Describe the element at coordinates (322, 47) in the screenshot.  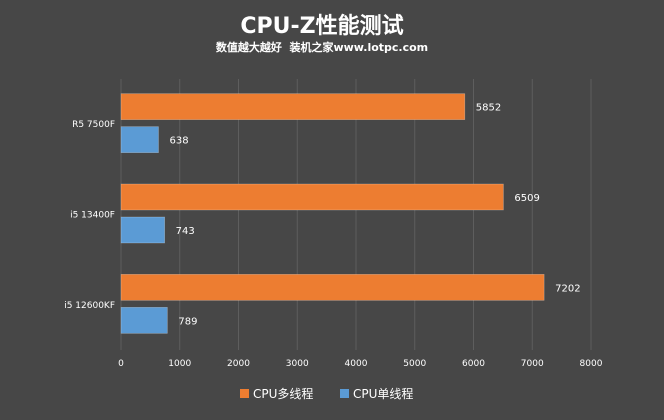
I see `chart-subtitle: 数值越大越好 装机之家www.lotpc.com` at that location.